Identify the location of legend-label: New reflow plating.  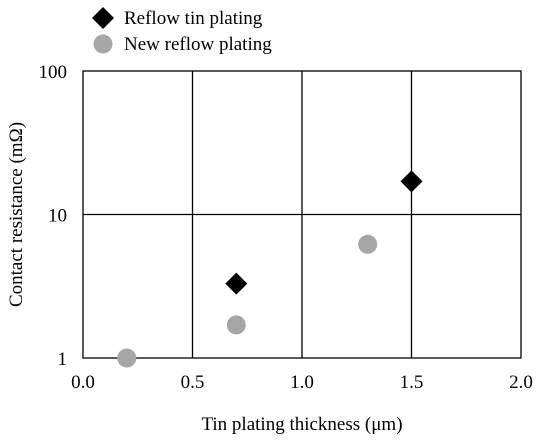
(198, 44).